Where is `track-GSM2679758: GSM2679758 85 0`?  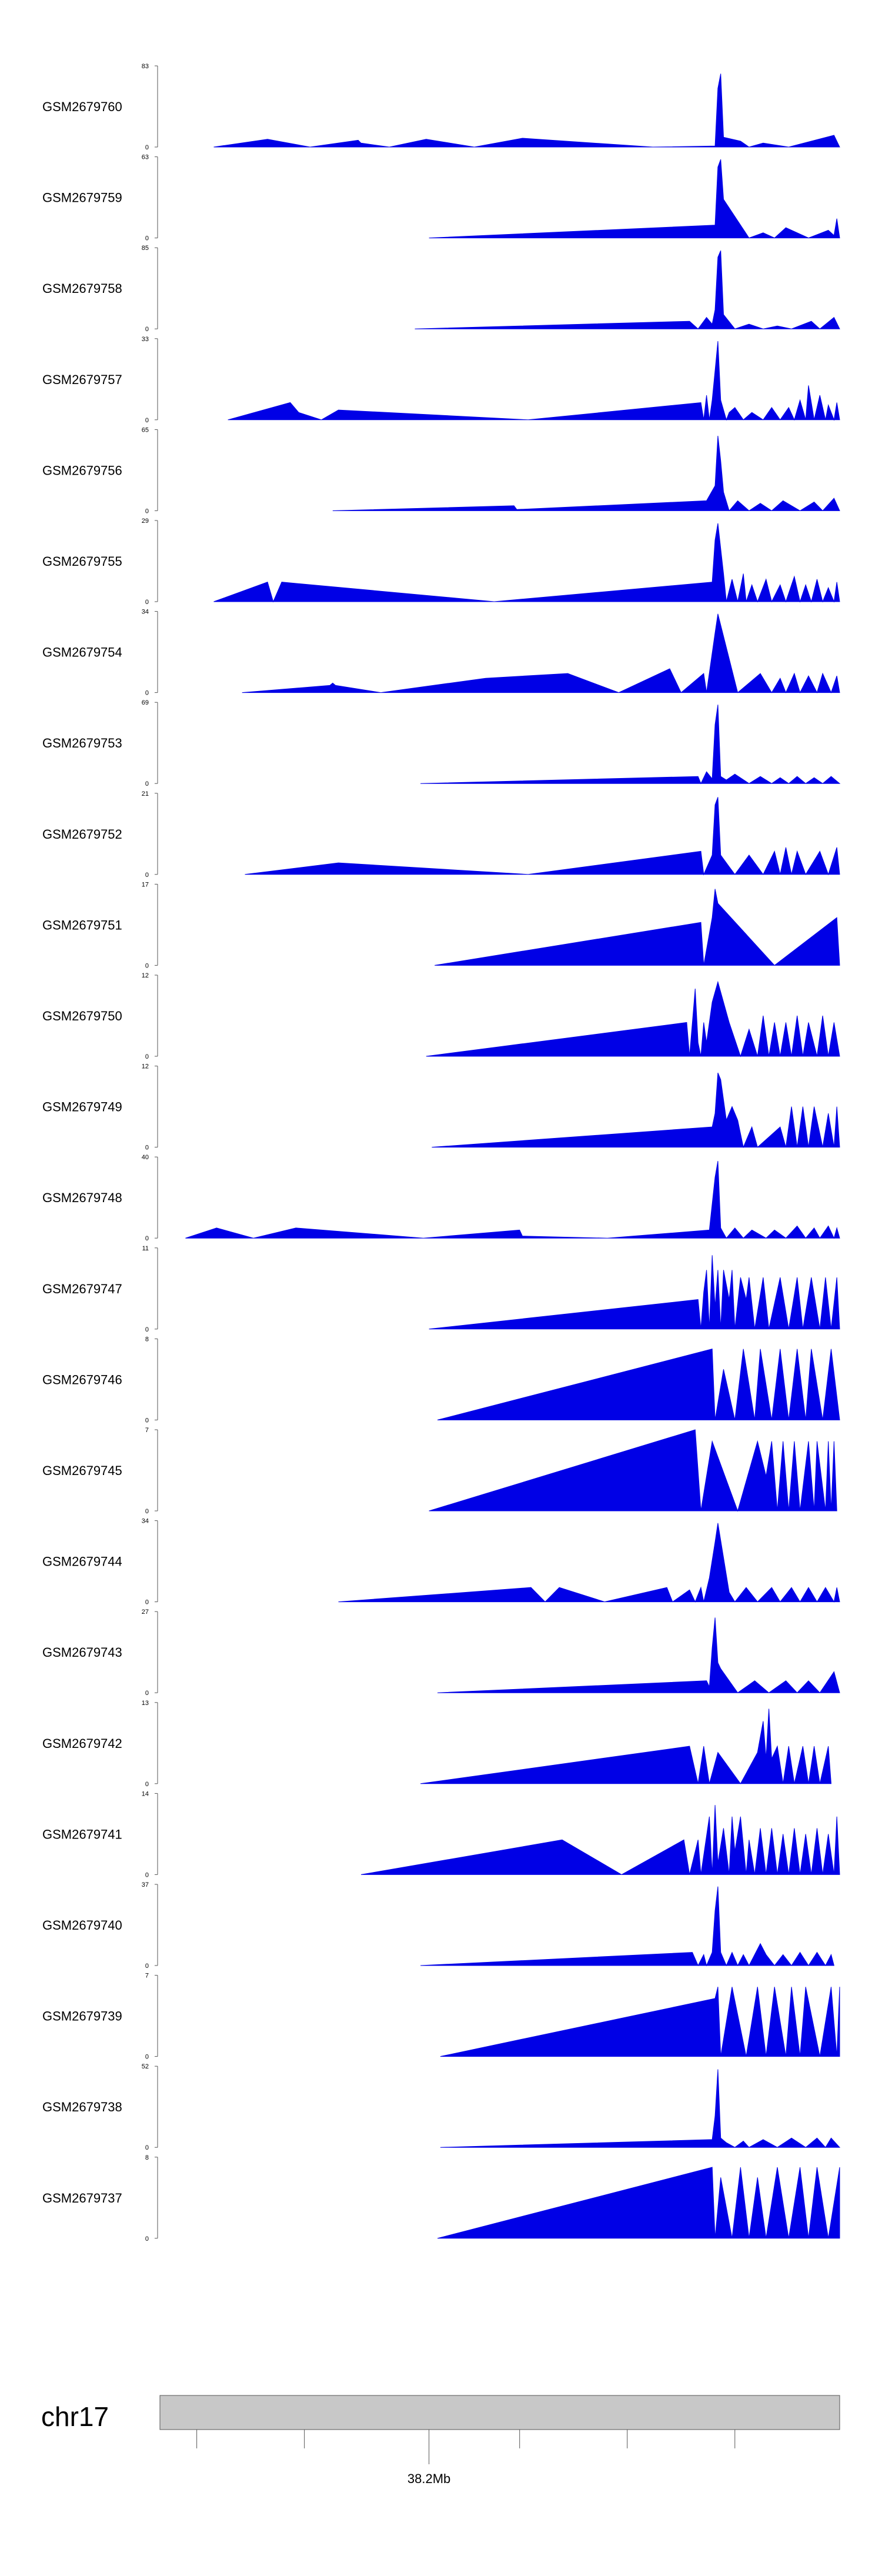 track-GSM2679758: GSM2679758 85 0 is located at coordinates (441, 289).